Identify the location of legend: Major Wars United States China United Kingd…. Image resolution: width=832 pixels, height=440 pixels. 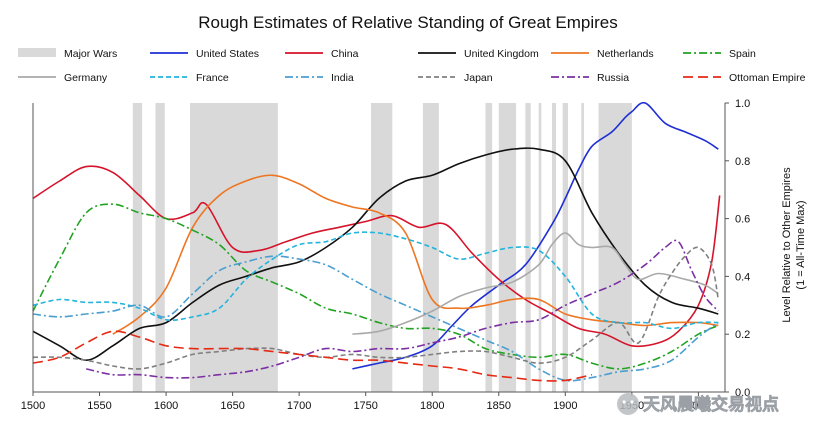
(412, 66).